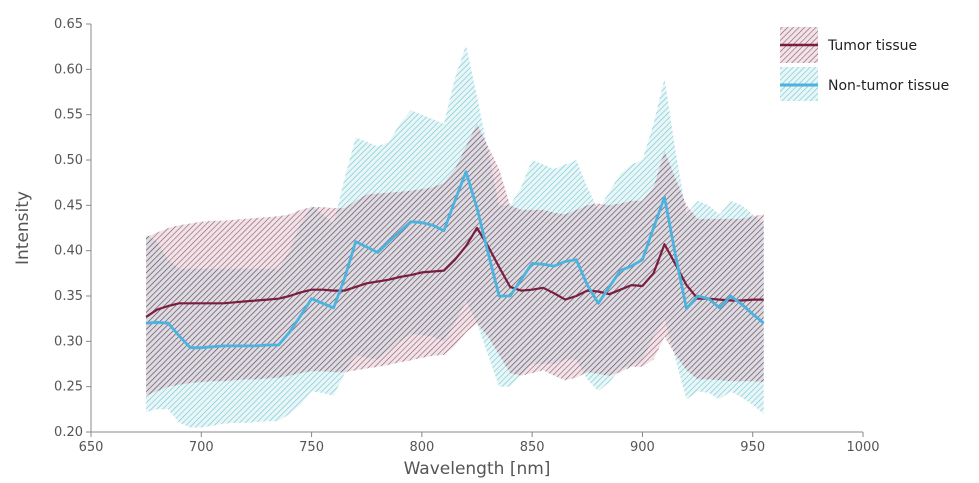 The image size is (979, 483). Describe the element at coordinates (477, 469) in the screenshot. I see `x-axis-label: Wavelength [nm]` at that location.